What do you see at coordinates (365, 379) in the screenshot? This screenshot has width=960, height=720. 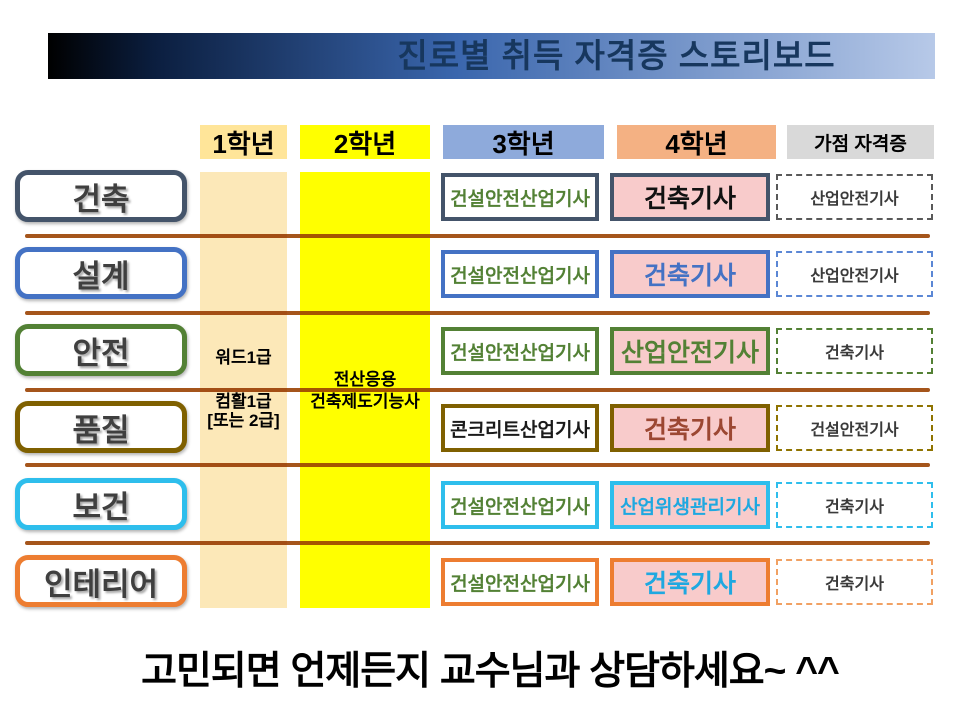 I see `year2-note-line1: 전산응용` at bounding box center [365, 379].